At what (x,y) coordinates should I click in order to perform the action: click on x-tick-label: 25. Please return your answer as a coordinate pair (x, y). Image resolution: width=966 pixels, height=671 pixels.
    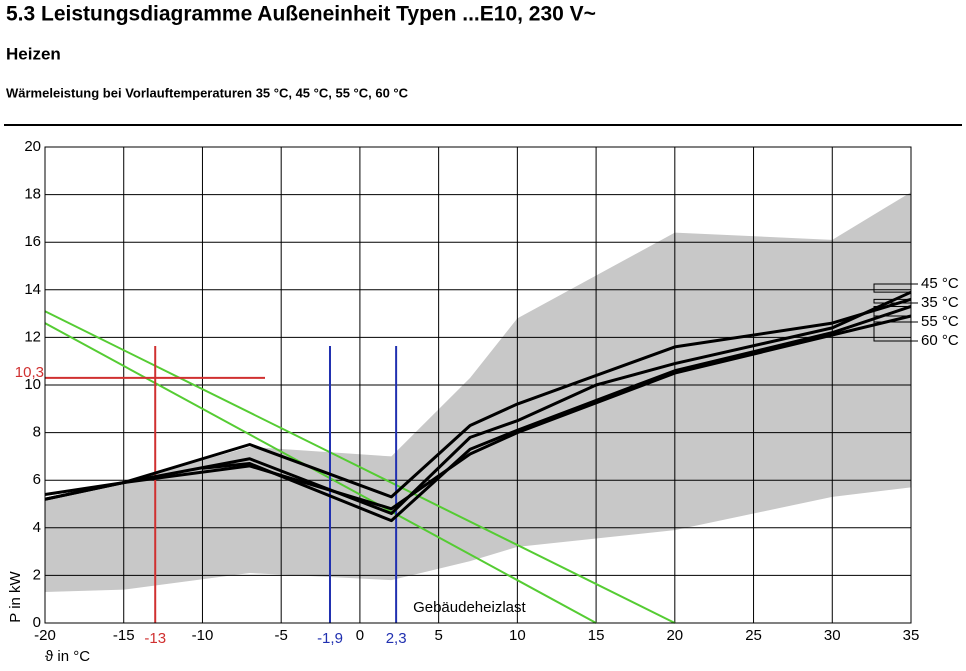
    Looking at the image, I should click on (753, 635).